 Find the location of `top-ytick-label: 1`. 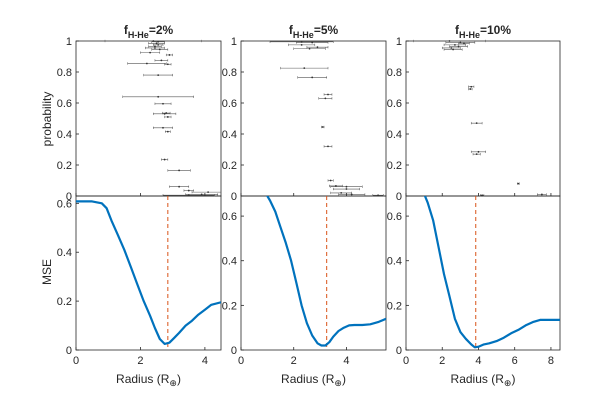

top-ytick-label: 1 is located at coordinates (234, 42).